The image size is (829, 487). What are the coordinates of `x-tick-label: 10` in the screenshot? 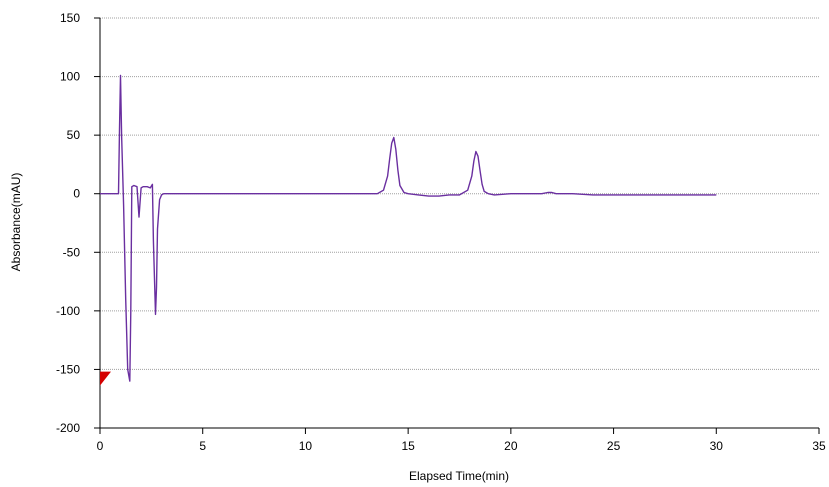 It's located at (306, 446).